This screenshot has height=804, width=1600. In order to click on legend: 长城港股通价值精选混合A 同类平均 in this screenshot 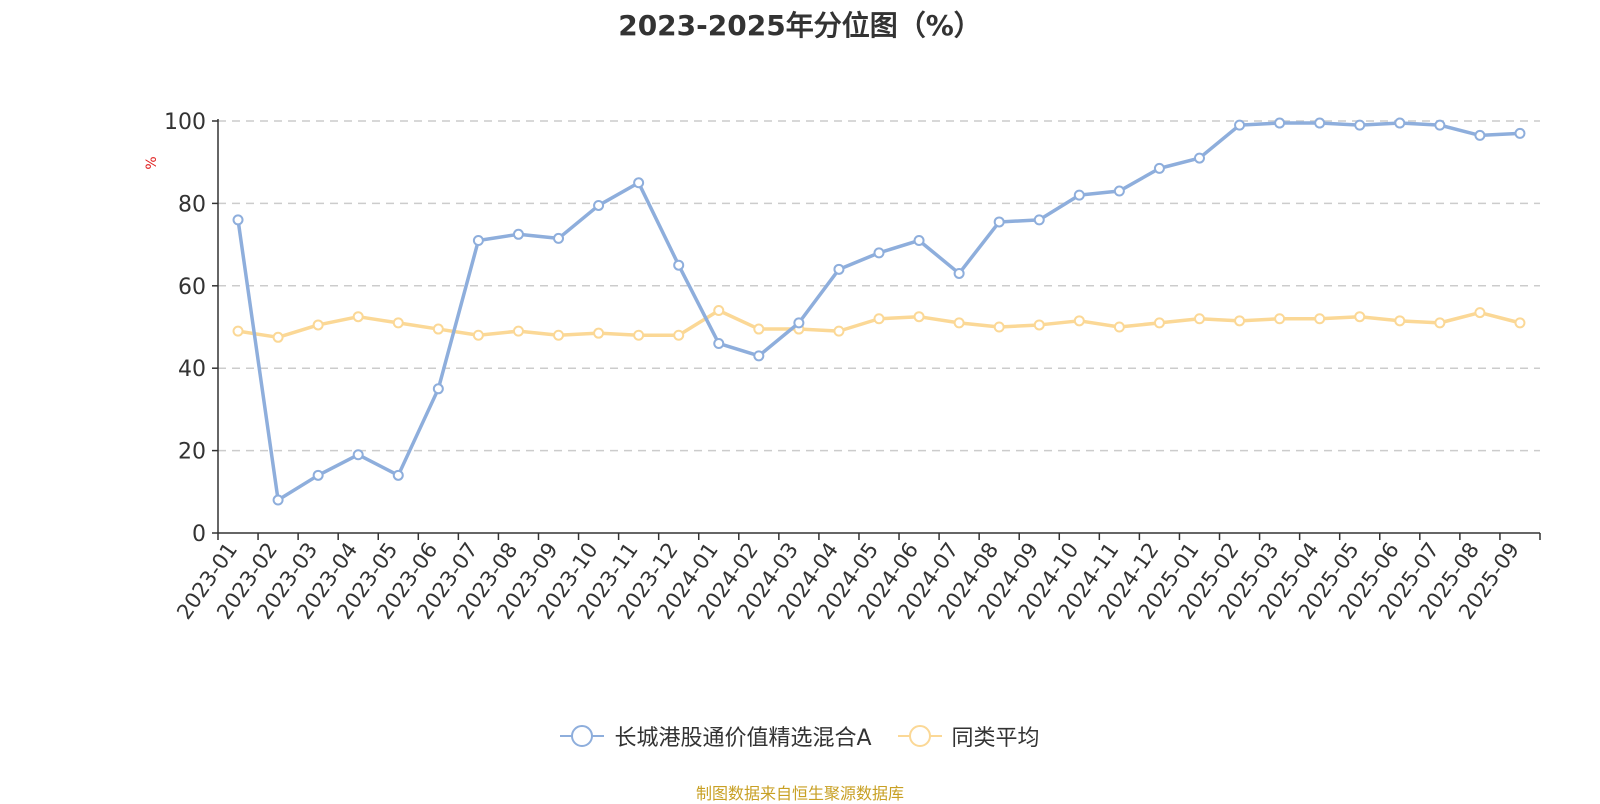, I will do `click(800, 736)`.